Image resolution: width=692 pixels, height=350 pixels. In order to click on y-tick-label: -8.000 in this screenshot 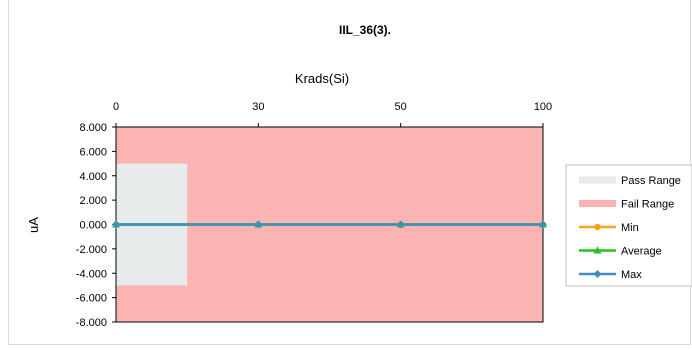, I will do `click(91, 323)`.